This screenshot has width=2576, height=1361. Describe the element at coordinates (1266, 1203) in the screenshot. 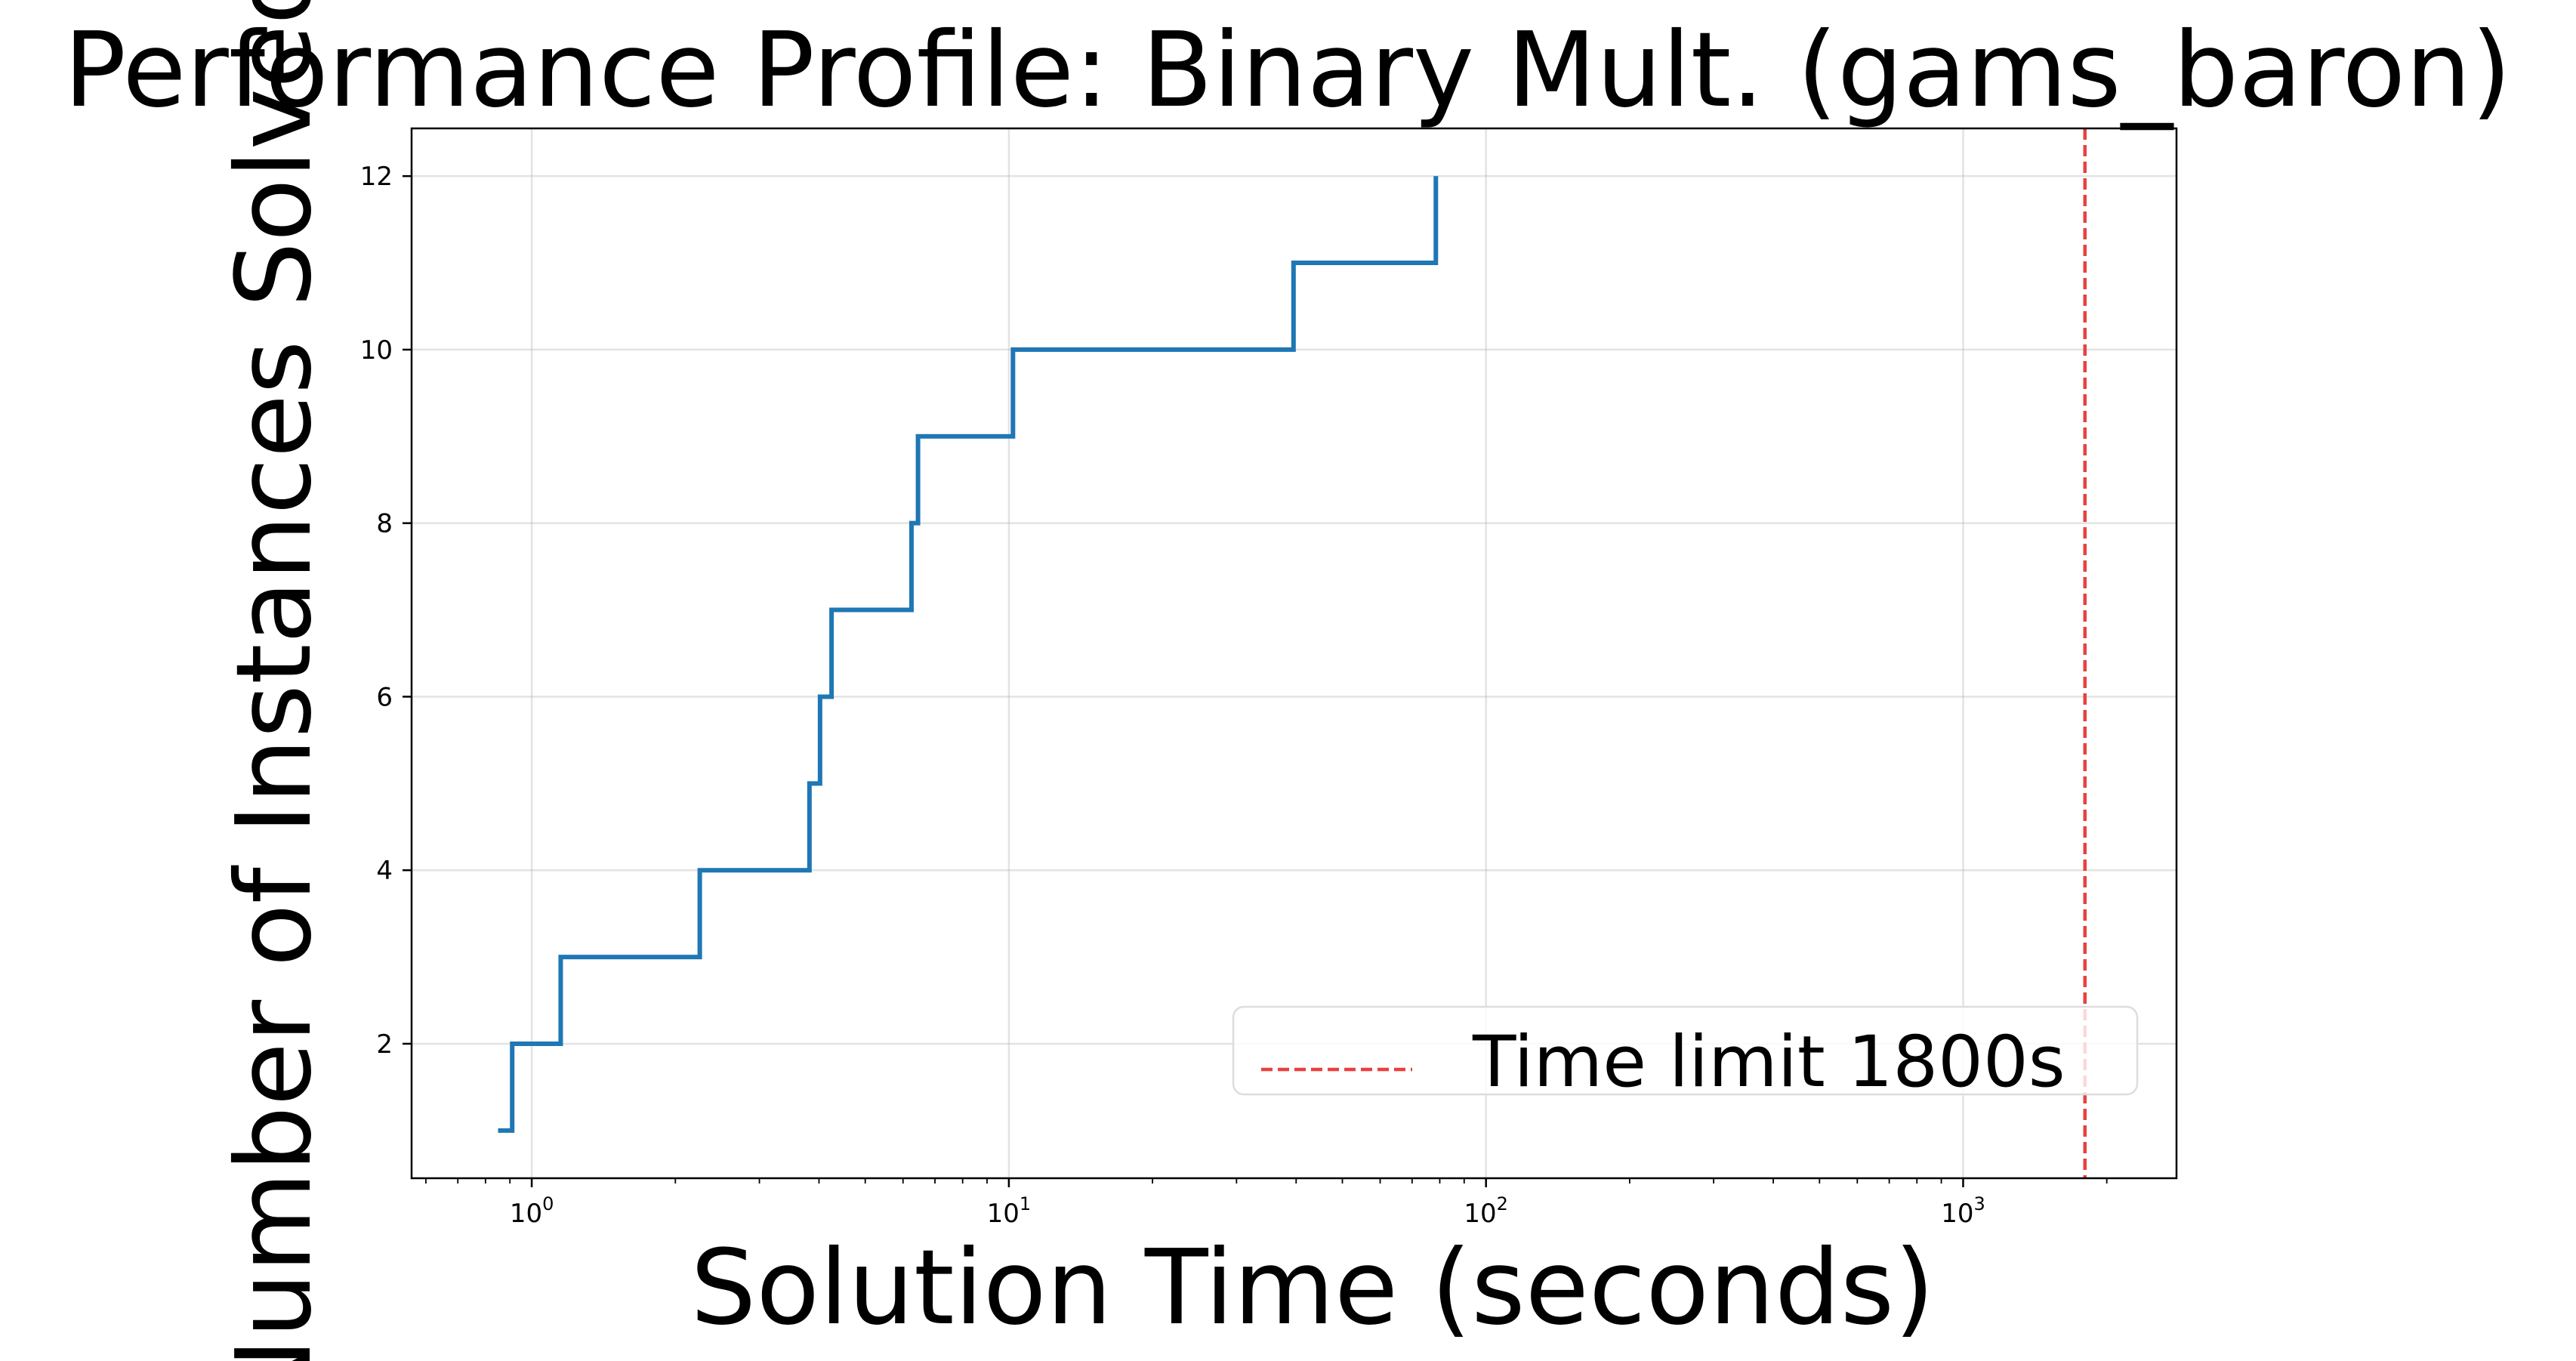

I see `x-axis-ticks: 10⁰ 10¹ 10² 10³` at that location.